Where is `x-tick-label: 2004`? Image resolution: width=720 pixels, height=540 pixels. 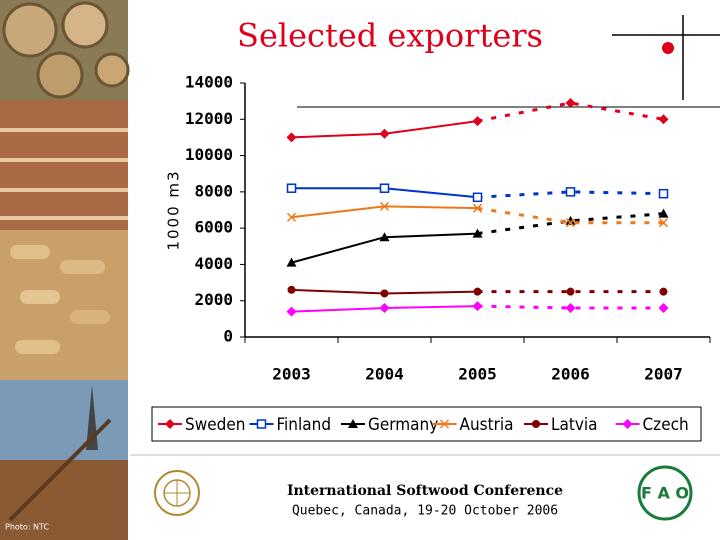
x-tick-label: 2004 is located at coordinates (384, 374).